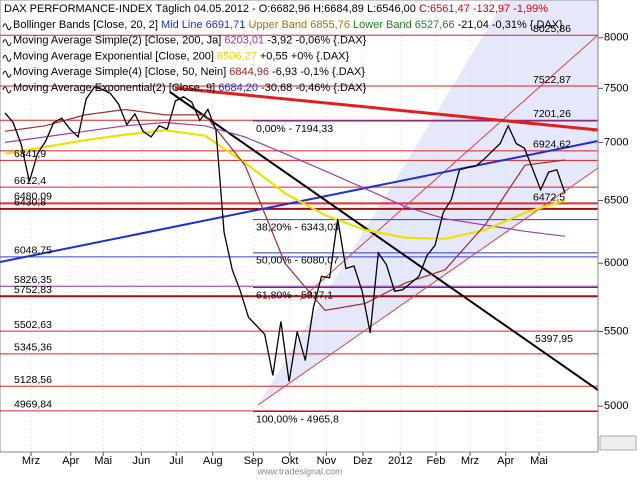  What do you see at coordinates (289, 461) in the screenshot?
I see `x-tick-label: Okt` at bounding box center [289, 461].